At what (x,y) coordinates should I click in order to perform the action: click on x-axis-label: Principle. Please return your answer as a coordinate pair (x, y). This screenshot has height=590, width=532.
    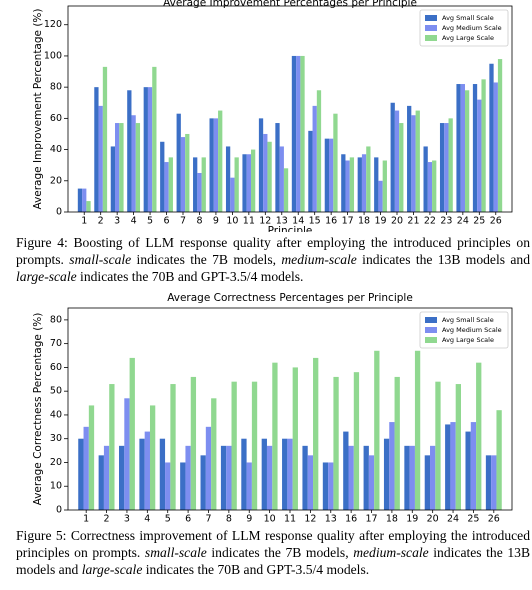
    Looking at the image, I should click on (290, 228).